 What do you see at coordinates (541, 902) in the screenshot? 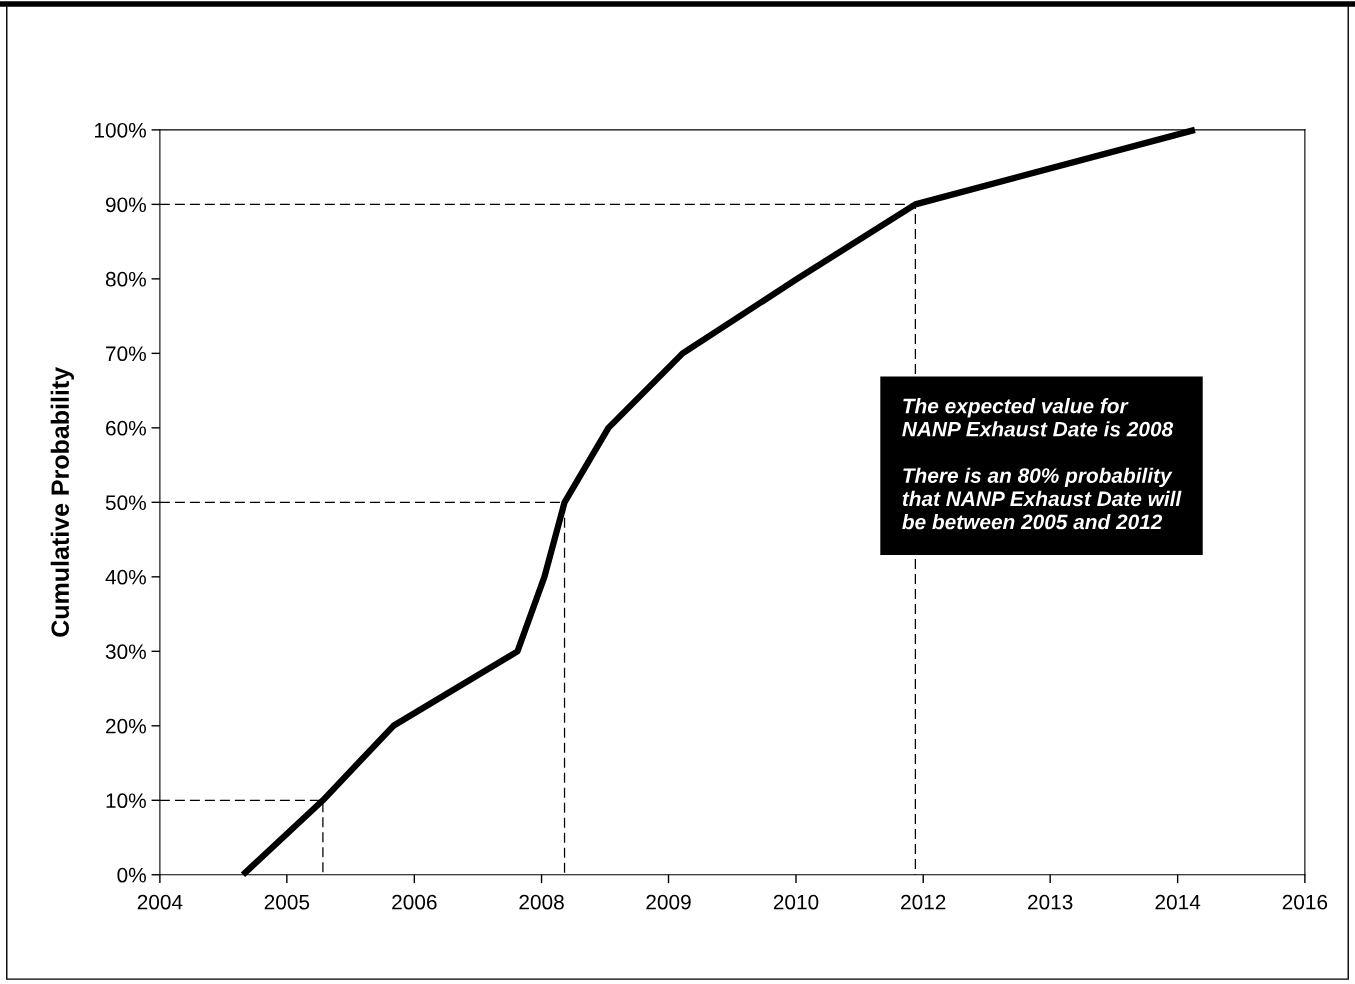
I see `x-tick-label: 2008` at bounding box center [541, 902].